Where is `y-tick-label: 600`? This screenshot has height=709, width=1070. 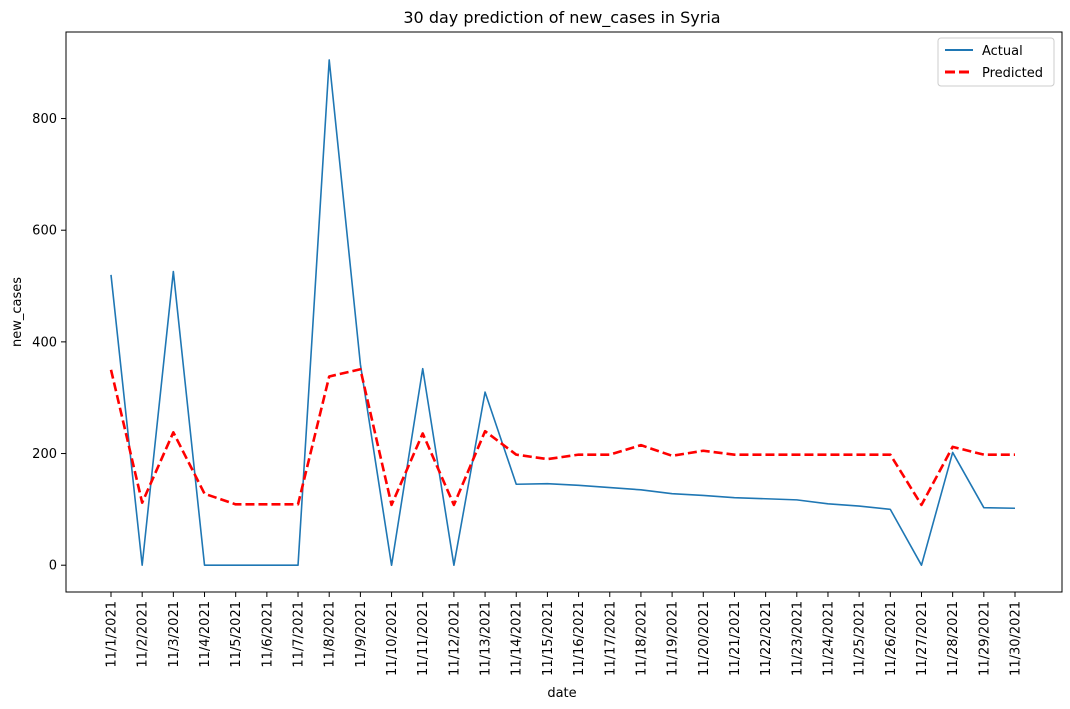
y-tick-label: 600 is located at coordinates (44, 231).